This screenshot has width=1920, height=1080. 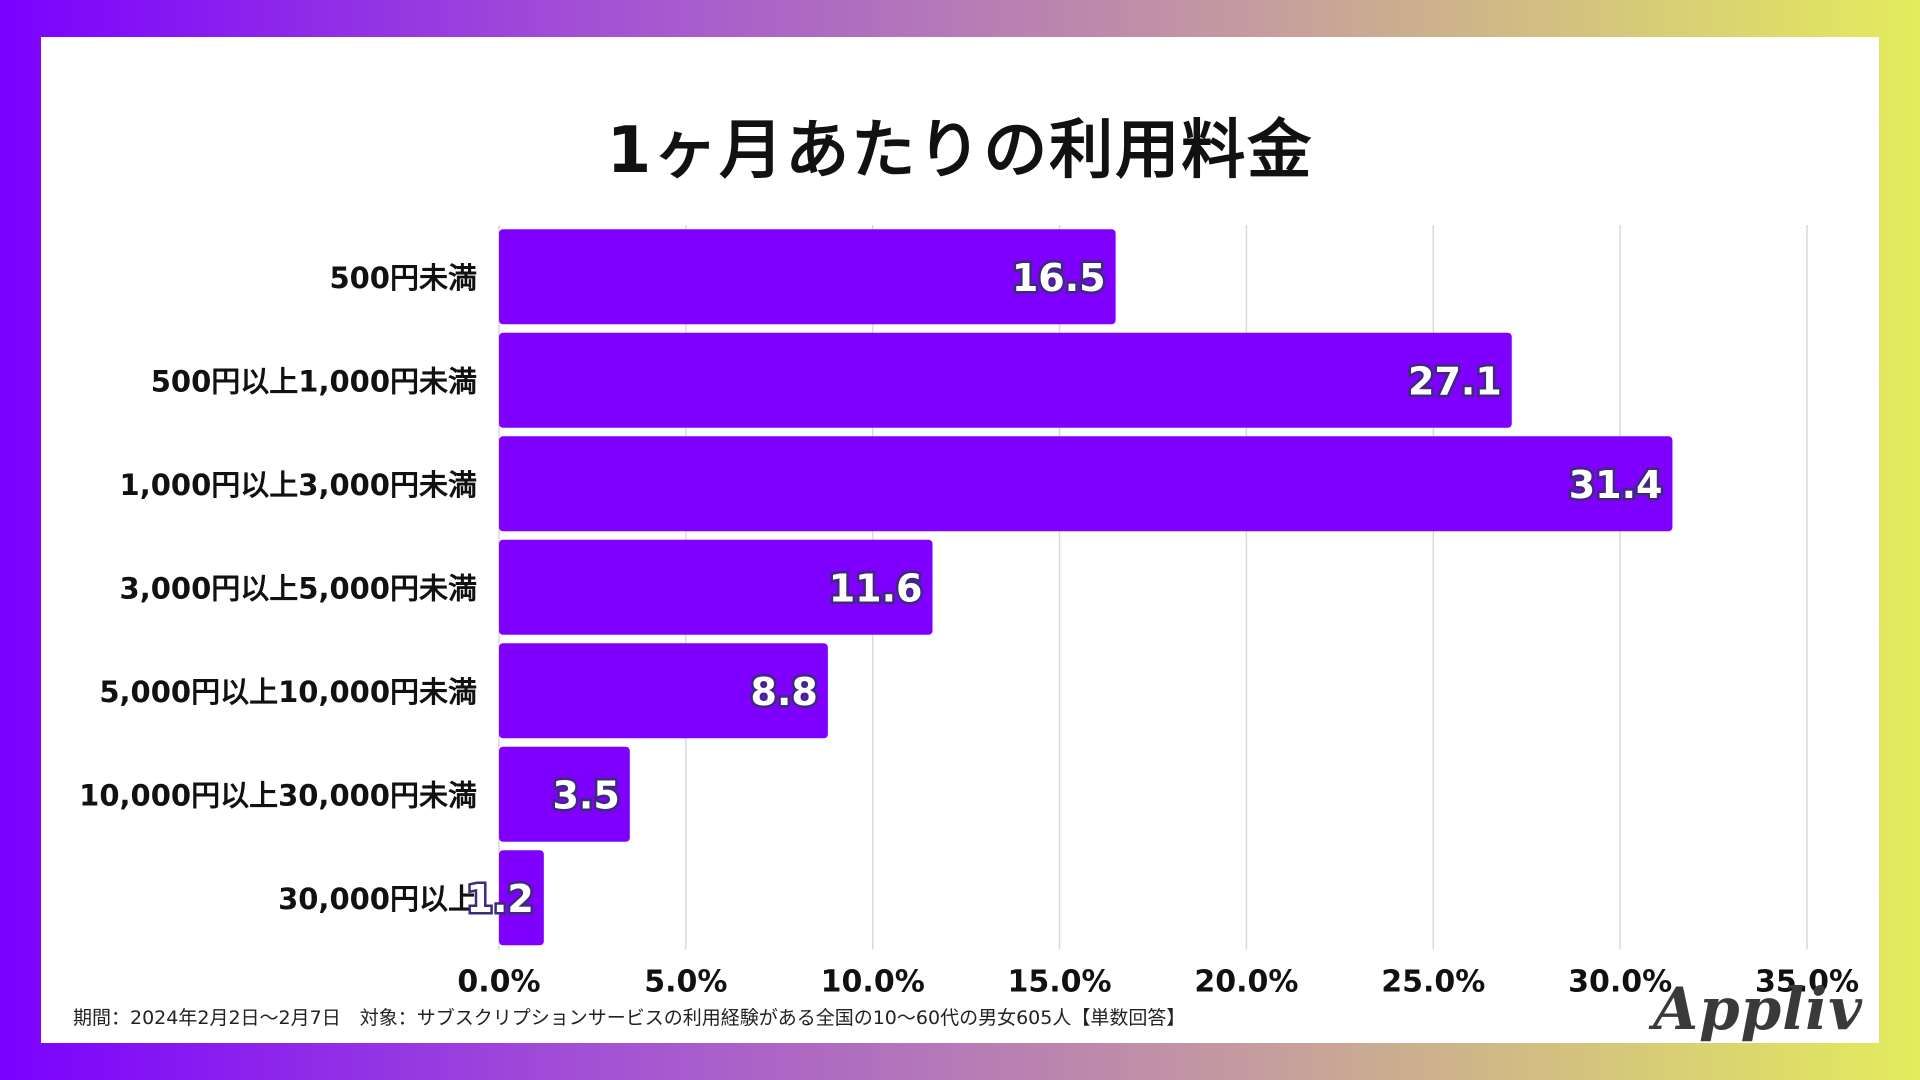 I want to click on x-tick-label: 20.0%, so click(x=1246, y=982).